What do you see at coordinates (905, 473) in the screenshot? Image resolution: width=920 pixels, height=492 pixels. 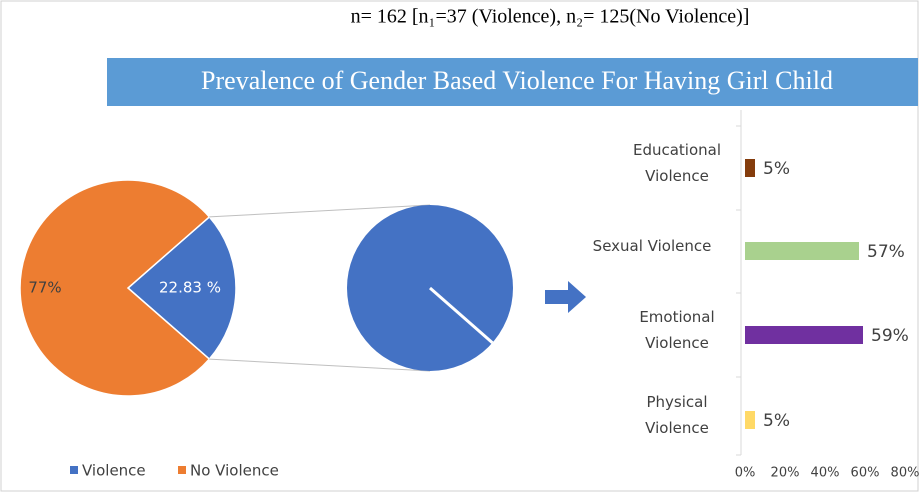 I see `x-tick-label: 80%` at bounding box center [905, 473].